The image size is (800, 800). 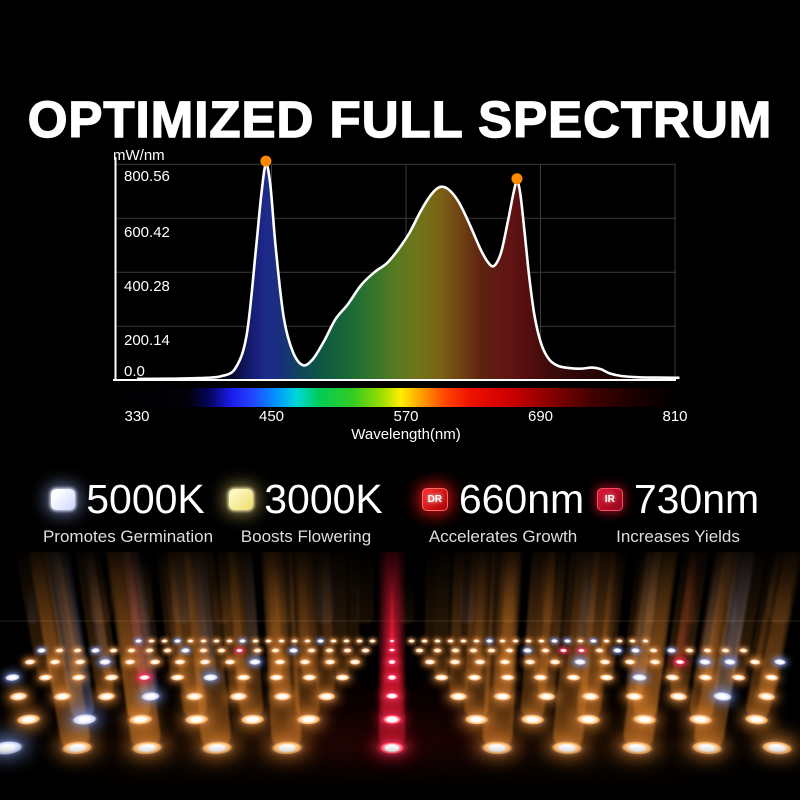 I want to click on feature-660nm: DR 660nm Accelerates Growth, so click(x=503, y=512).